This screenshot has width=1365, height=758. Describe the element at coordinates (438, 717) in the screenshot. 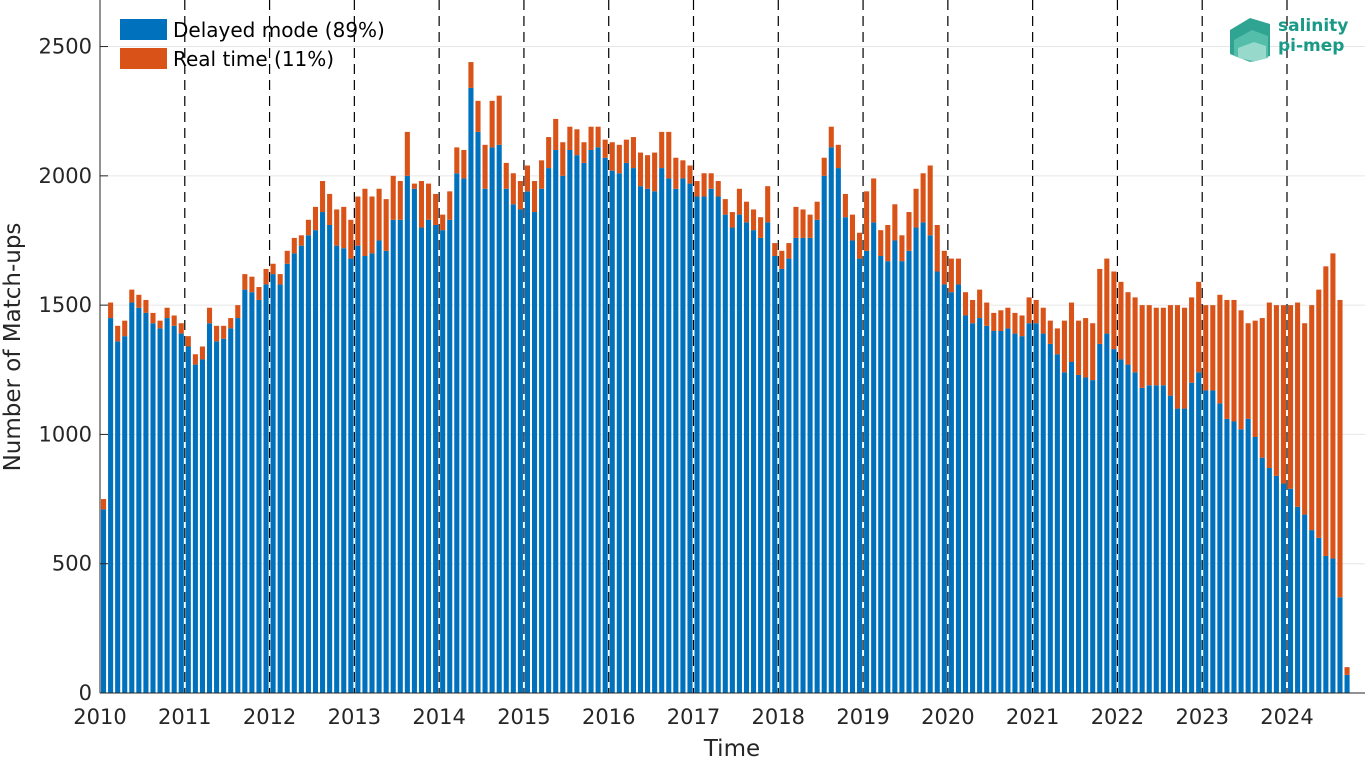

I see `x-tick-label: 2014` at that location.